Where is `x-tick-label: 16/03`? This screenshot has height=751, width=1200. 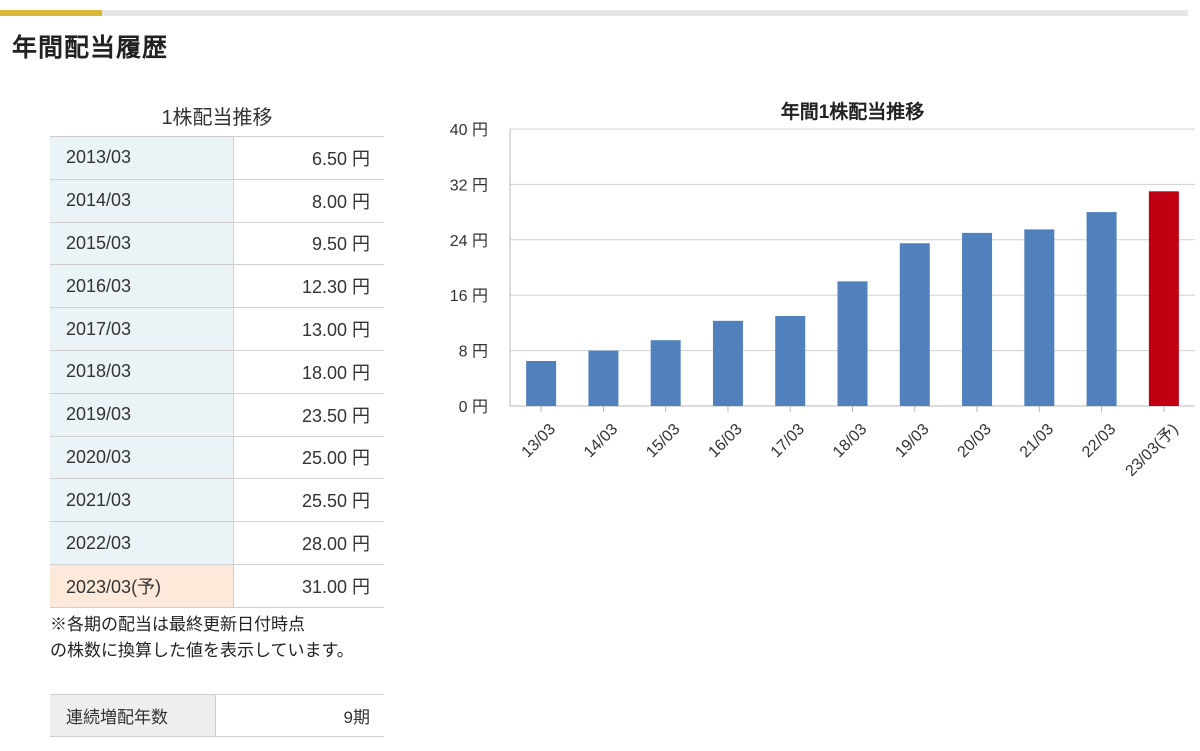
x-tick-label: 16/03 is located at coordinates (725, 441).